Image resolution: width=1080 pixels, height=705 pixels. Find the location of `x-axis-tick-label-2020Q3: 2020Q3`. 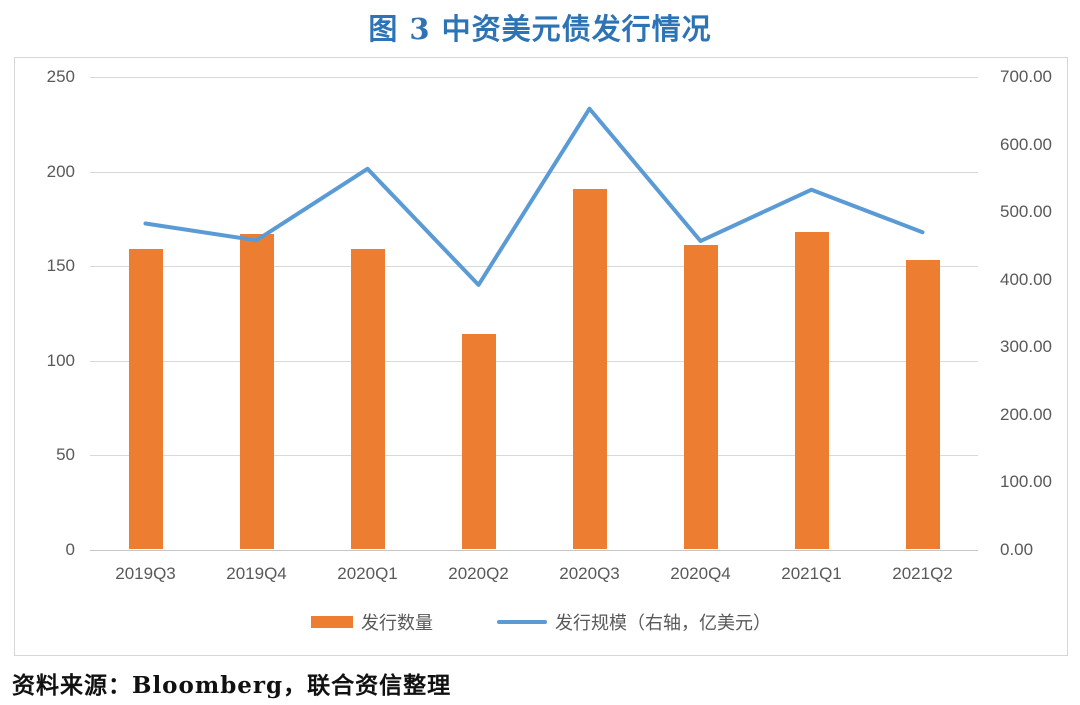

x-axis-tick-label-2020Q3: 2020Q3 is located at coordinates (589, 573).